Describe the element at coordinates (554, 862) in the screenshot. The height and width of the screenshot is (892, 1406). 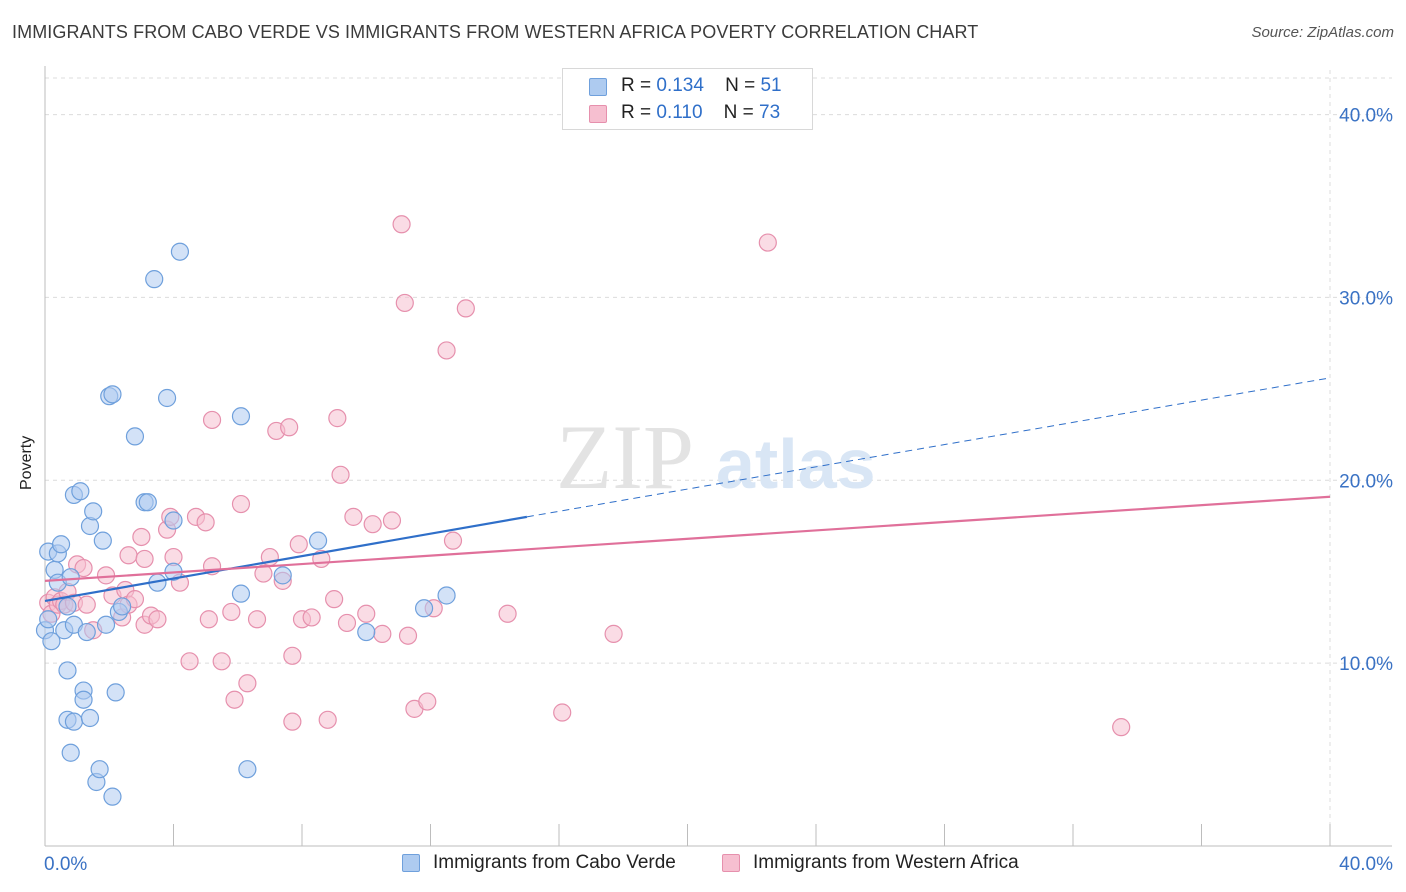
I see `legend-label: Immigrants from Cabo Verde` at that location.